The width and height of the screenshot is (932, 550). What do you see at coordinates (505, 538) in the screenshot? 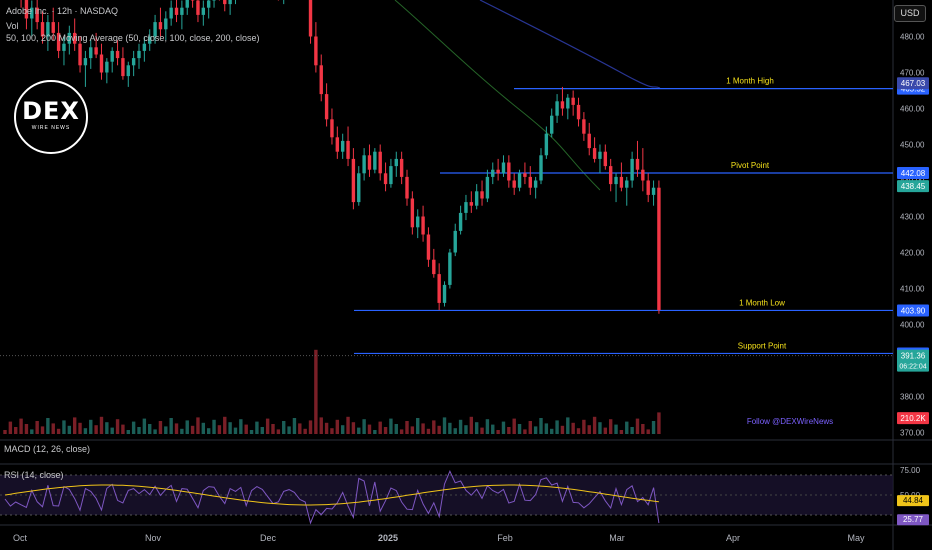
I see `time-axis-label: Feb` at bounding box center [505, 538].